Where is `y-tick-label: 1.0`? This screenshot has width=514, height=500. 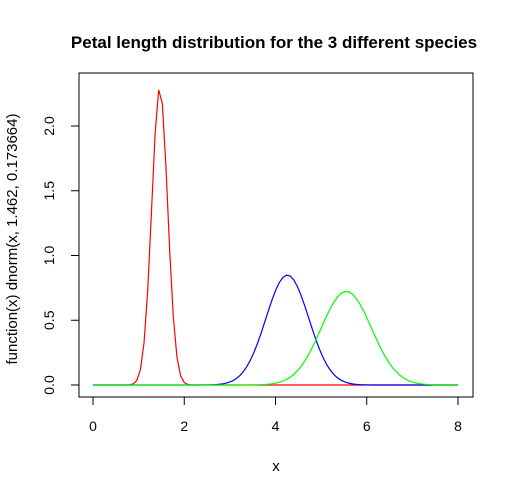
y-tick-label: 1.0 is located at coordinates (49, 256).